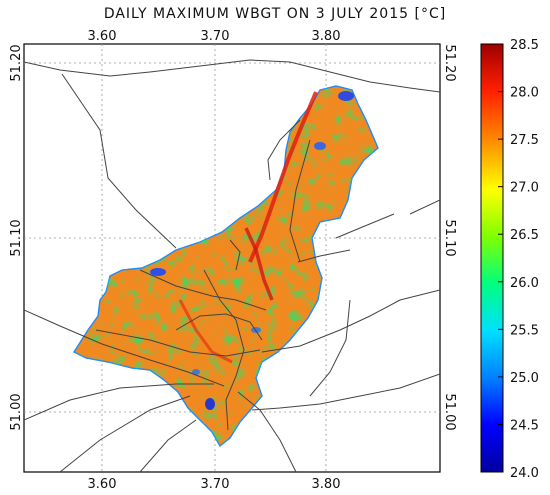  Describe the element at coordinates (524, 93) in the screenshot. I see `colorbar-tick-label: 28.0` at that location.